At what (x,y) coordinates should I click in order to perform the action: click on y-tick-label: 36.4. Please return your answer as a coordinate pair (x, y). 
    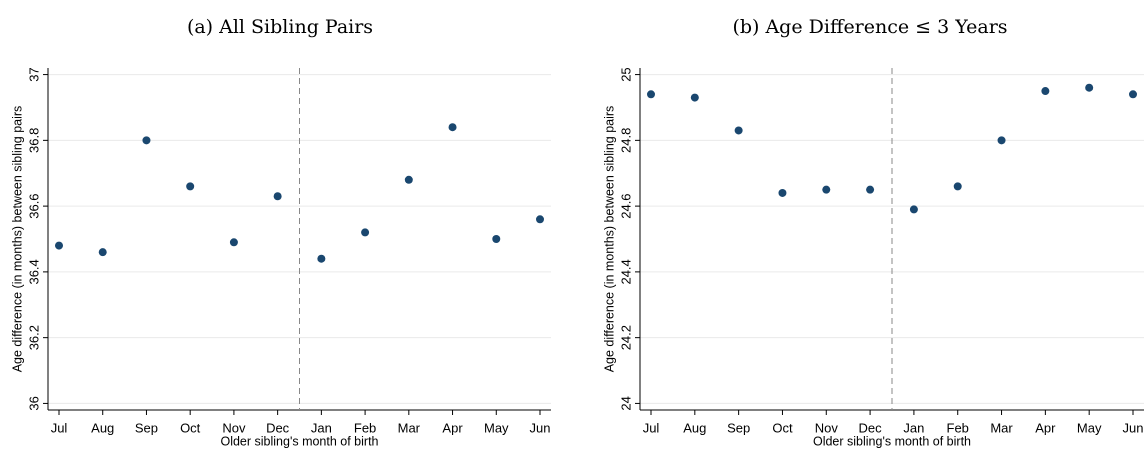
    Looking at the image, I should click on (33, 271).